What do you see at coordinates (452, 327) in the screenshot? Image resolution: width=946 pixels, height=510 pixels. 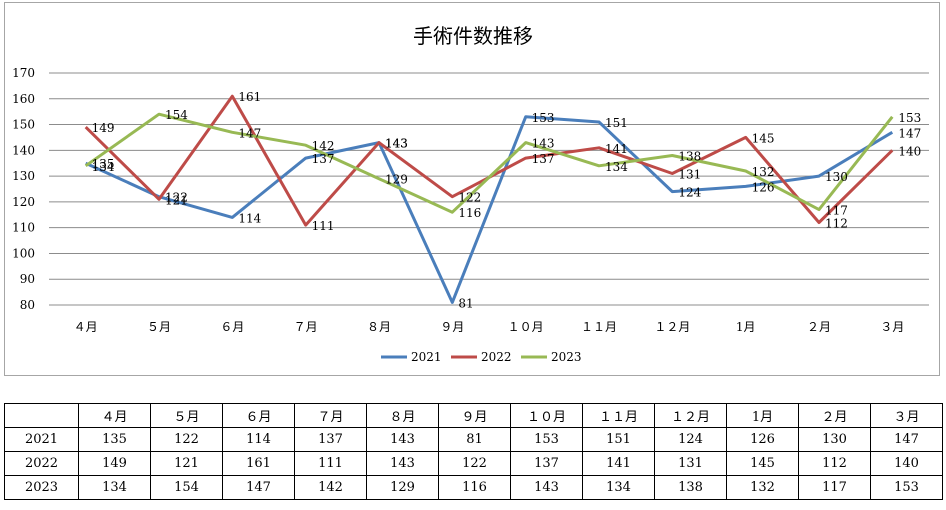 I see `x-tick-label: ９月` at bounding box center [452, 327].